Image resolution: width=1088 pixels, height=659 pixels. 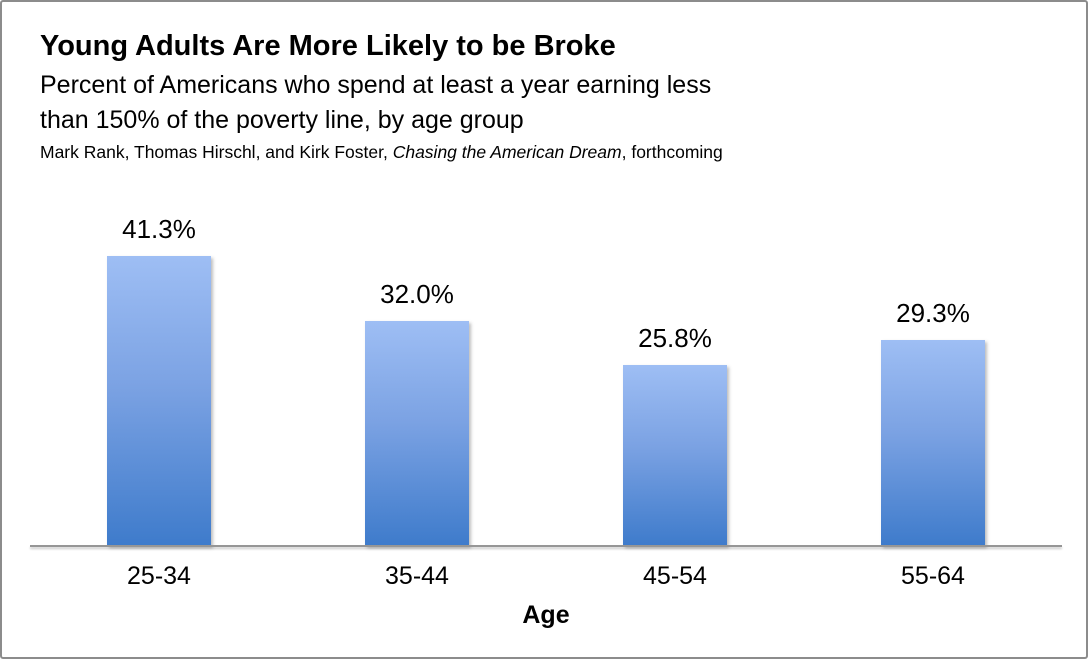 What do you see at coordinates (675, 576) in the screenshot?
I see `x-tick-label: 45-54` at bounding box center [675, 576].